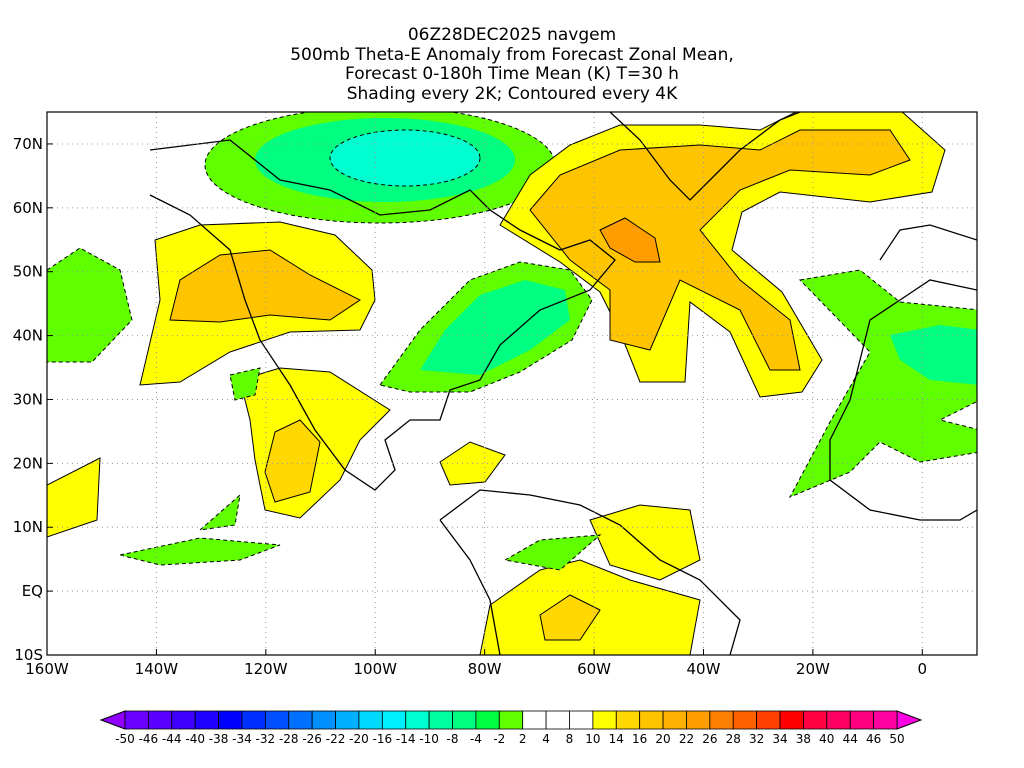  Describe the element at coordinates (172, 739) in the screenshot. I see `colorbar-label: -44` at that location.